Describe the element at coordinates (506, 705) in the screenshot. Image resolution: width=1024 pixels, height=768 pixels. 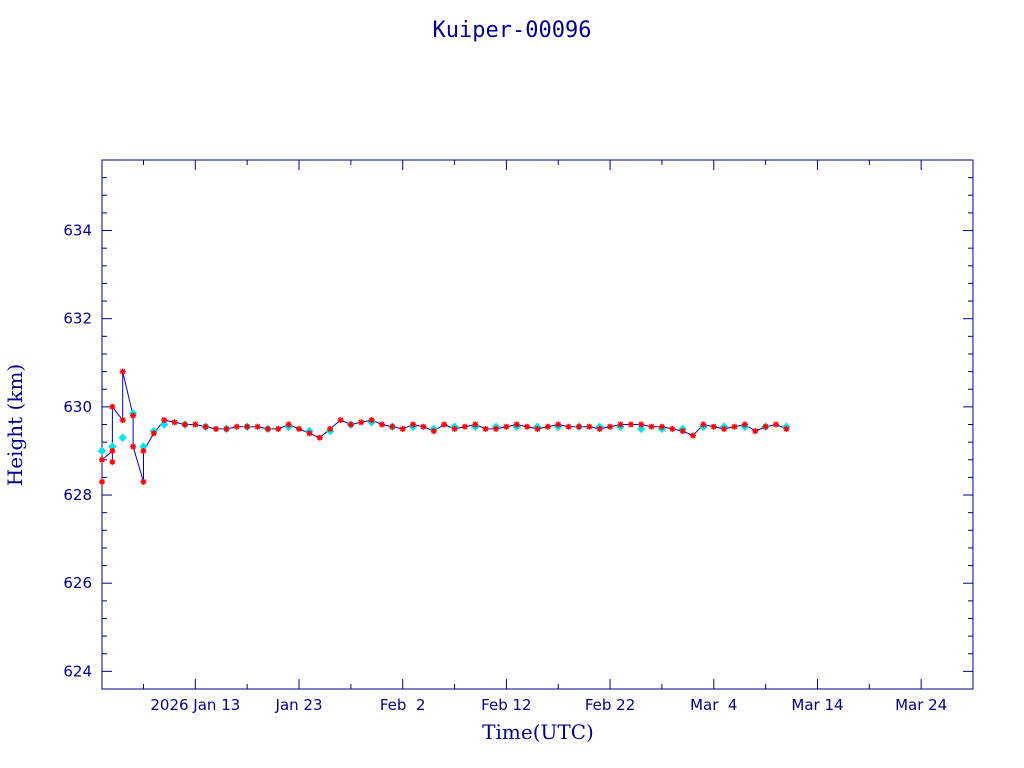
I see `x-tick-label: Feb 12` at that location.